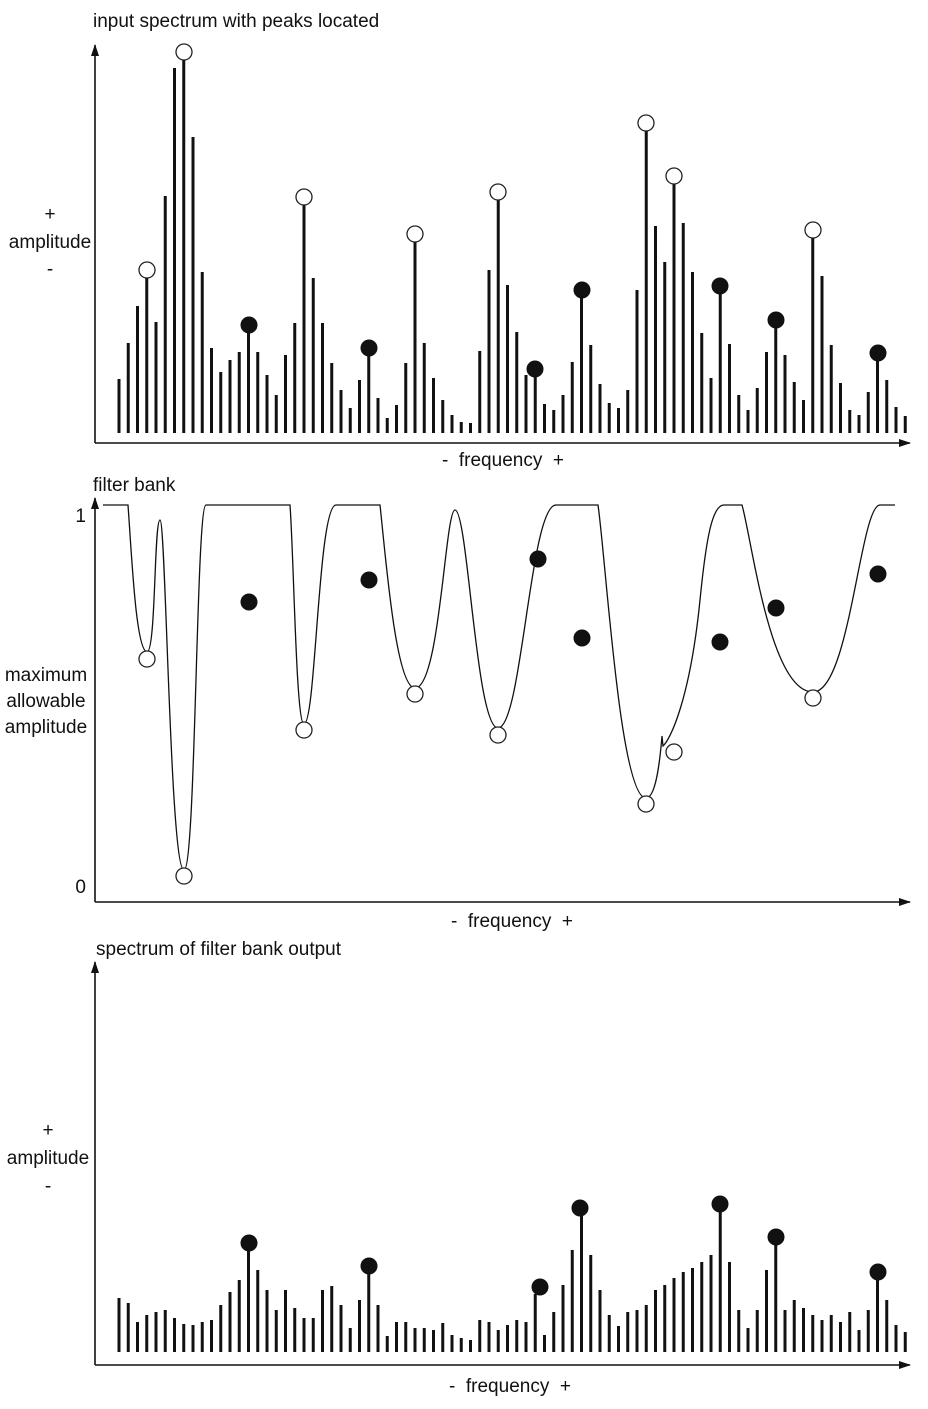 Image resolution: width=928 pixels, height=1409 pixels. I want to click on panel-title: spectrum of filter bank output, so click(219, 949).